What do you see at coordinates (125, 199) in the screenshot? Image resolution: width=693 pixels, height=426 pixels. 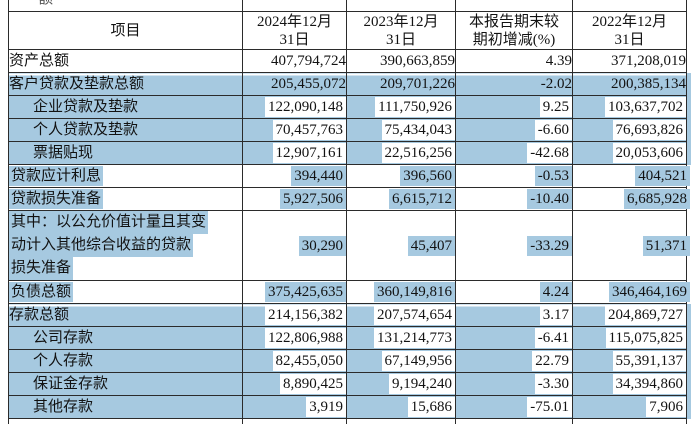 I see `row-label-cell: 贷款损失准备` at bounding box center [125, 199].